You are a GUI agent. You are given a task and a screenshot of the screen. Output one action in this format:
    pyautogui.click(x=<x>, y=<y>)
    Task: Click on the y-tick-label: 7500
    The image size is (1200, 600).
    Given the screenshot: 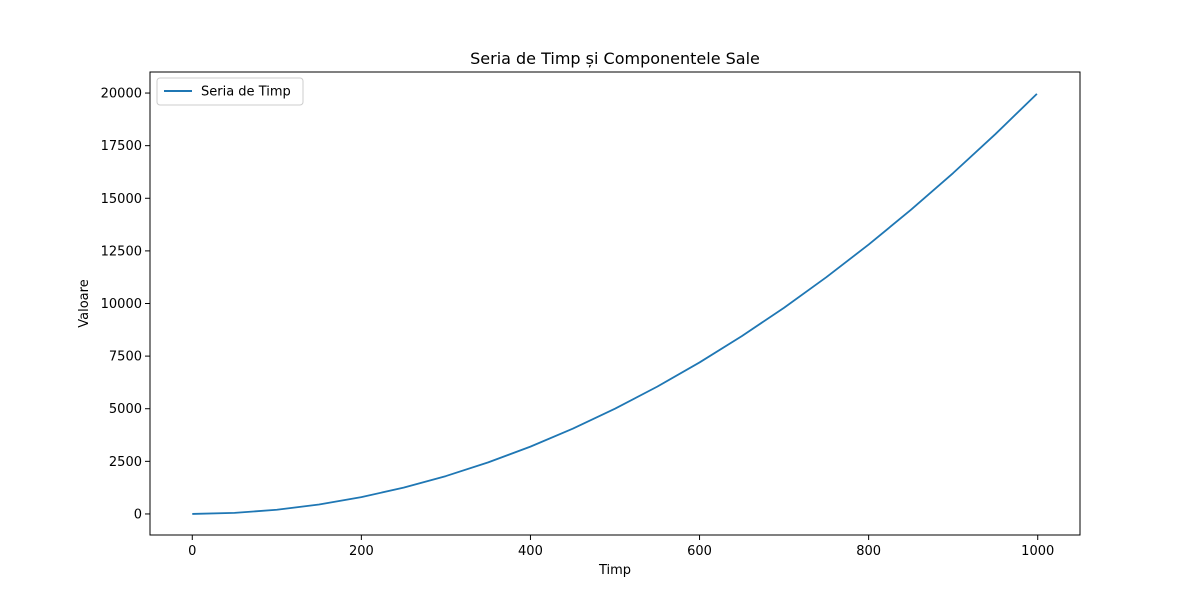 What is the action you would take?
    pyautogui.click(x=125, y=357)
    